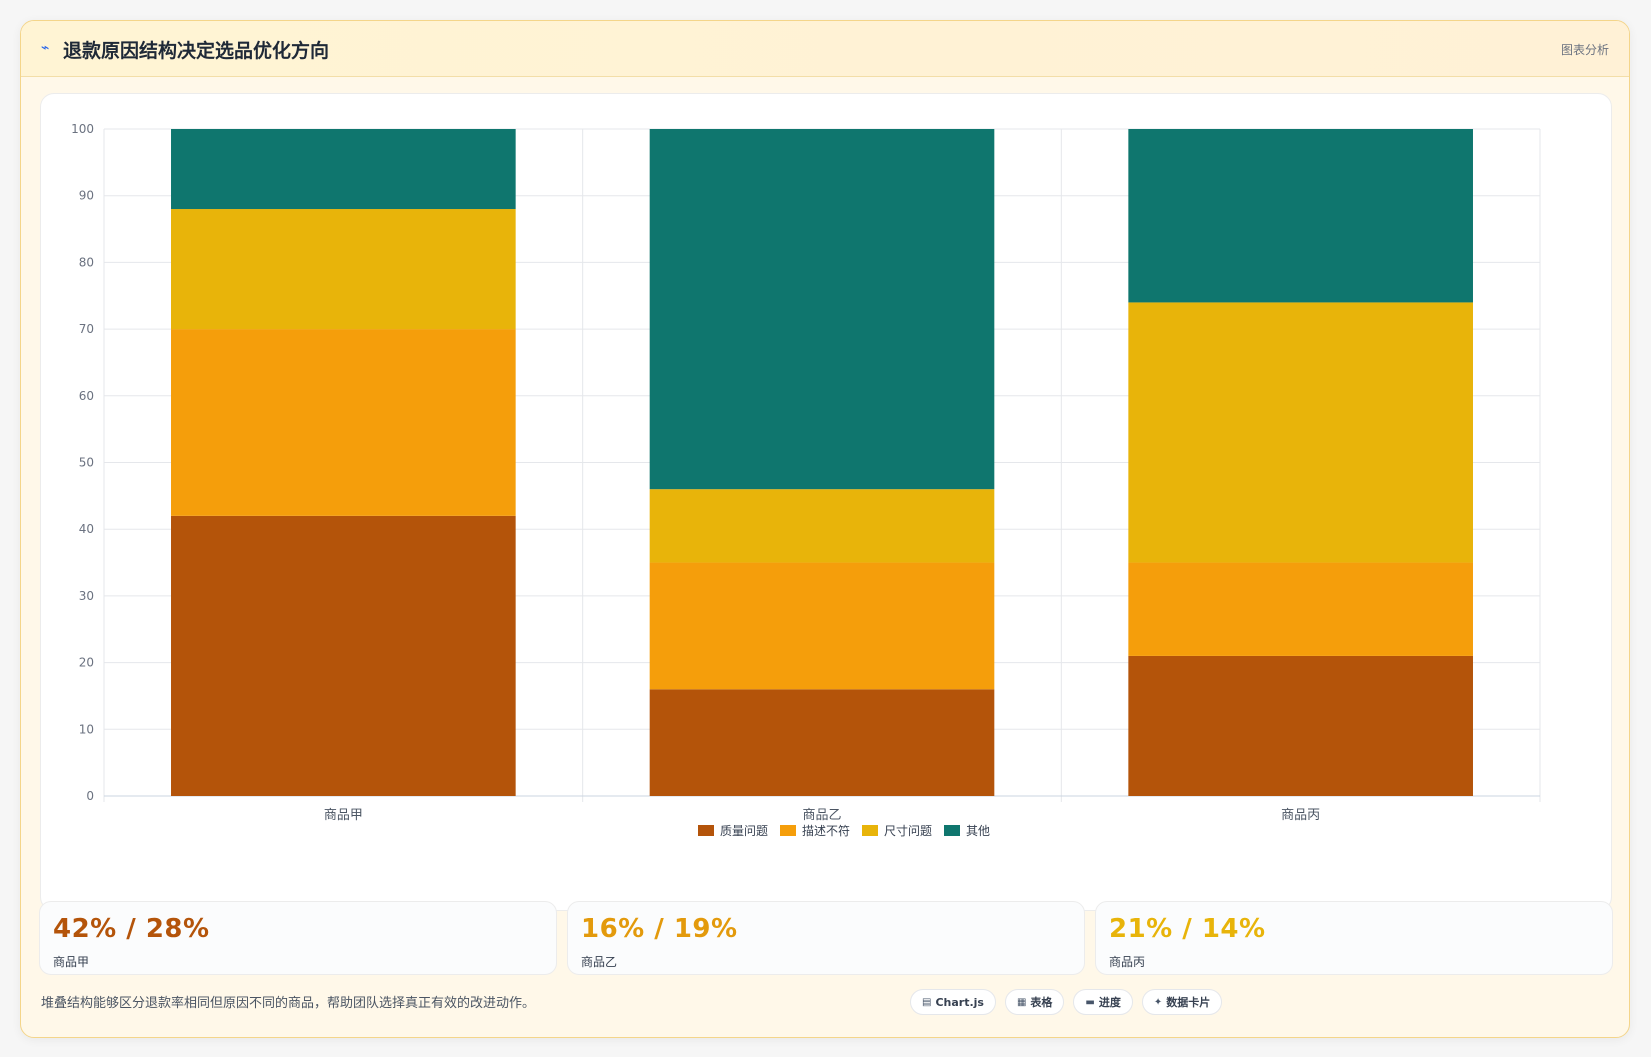  I want to click on progress-icon: ▬, so click(1090, 1002).